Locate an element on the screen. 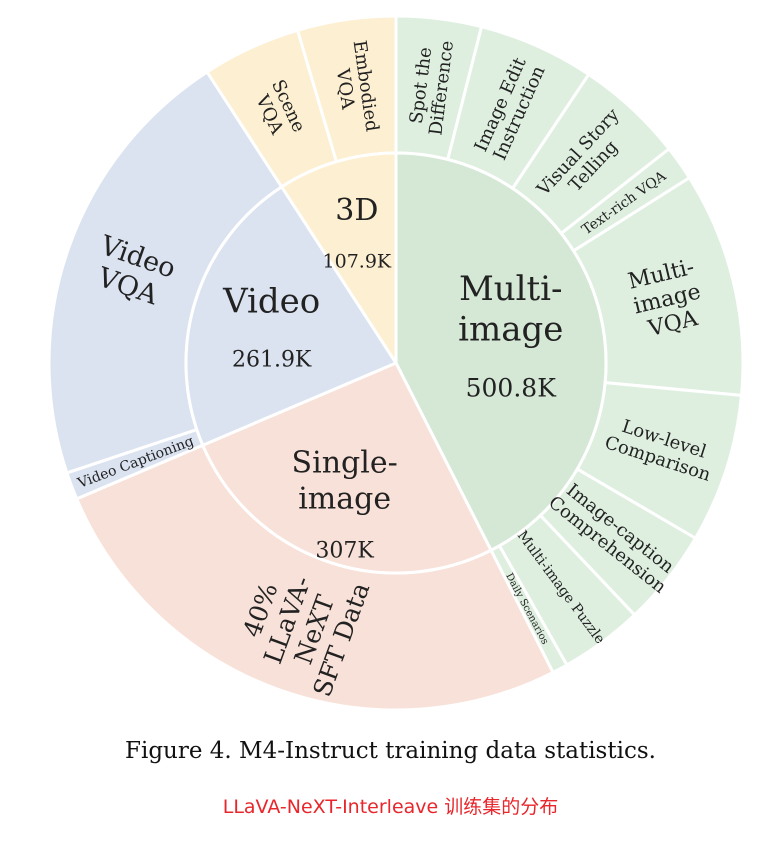 Image resolution: width=781 pixels, height=845 pixels. inner-label-line: Video is located at coordinates (271, 302).